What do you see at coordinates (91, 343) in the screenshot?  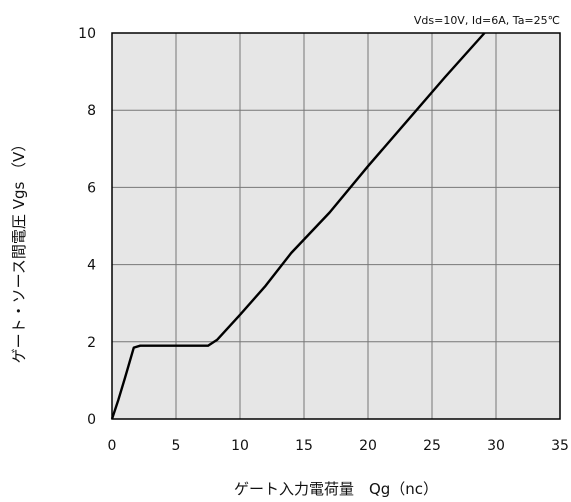 I see `y-tick-label: 2` at bounding box center [91, 343].